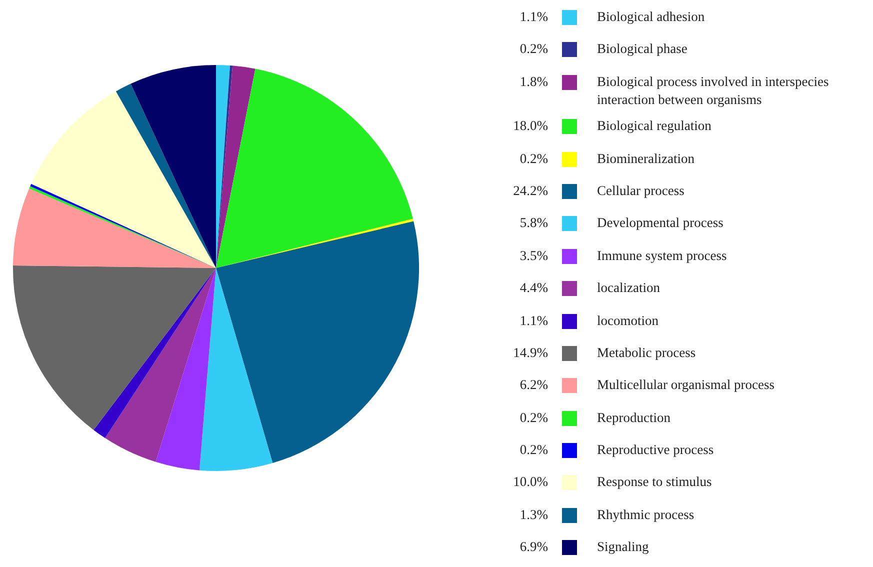 Image resolution: width=873 pixels, height=567 pixels. Describe the element at coordinates (530, 191) in the screenshot. I see `data-label: 24.2%` at that location.